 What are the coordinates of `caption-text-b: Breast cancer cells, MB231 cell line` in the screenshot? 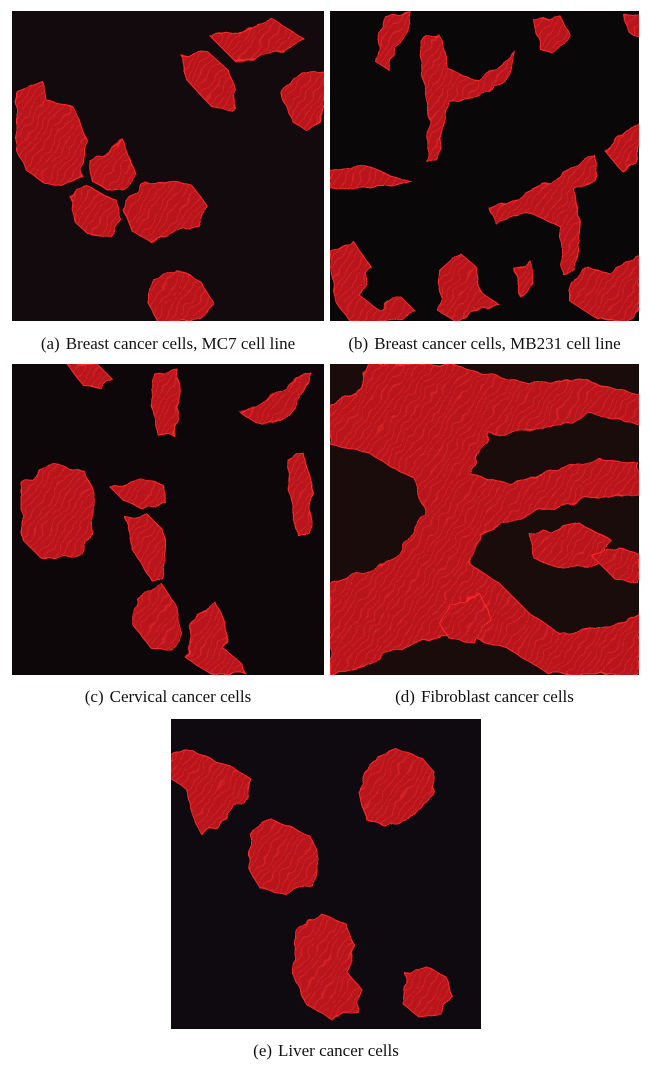 It's located at (497, 343).